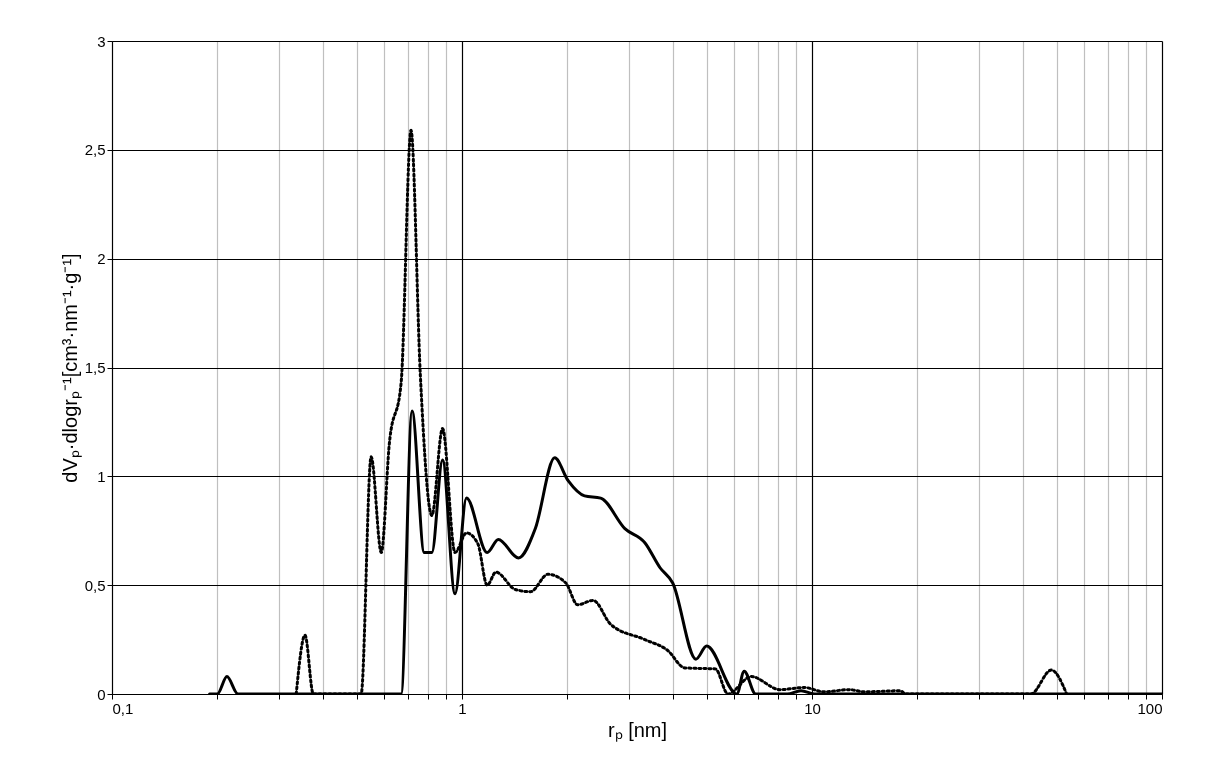 This screenshot has height=783, width=1213. I want to click on y-tick-label: 0, so click(101, 694).